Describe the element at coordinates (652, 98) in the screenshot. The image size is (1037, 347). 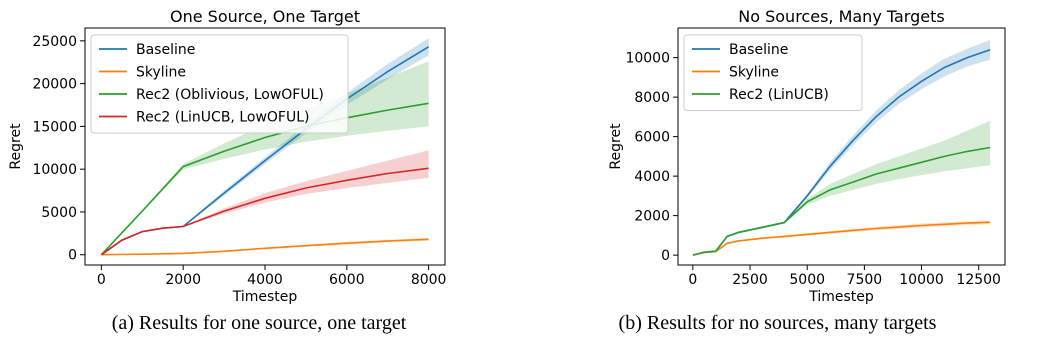
I see `y-tick-label: 8000` at that location.